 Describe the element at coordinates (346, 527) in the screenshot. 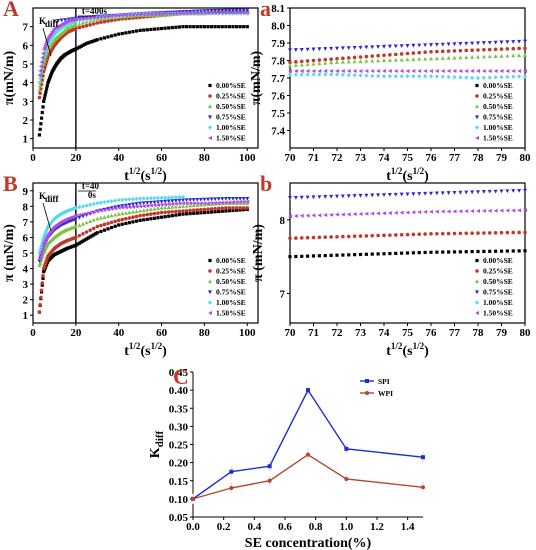

I see `x-tick-label: 1.0` at that location.